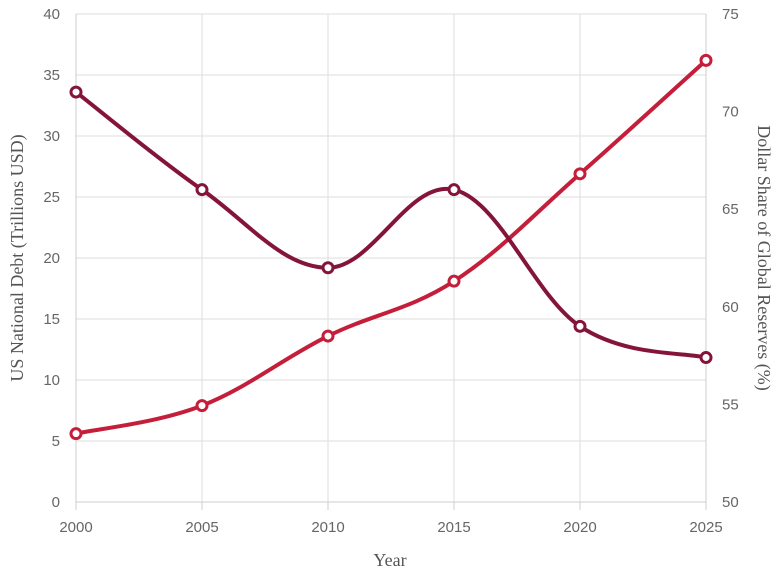 This screenshot has width=781, height=580. What do you see at coordinates (730, 307) in the screenshot?
I see `right-y-tick-label: 60` at bounding box center [730, 307].